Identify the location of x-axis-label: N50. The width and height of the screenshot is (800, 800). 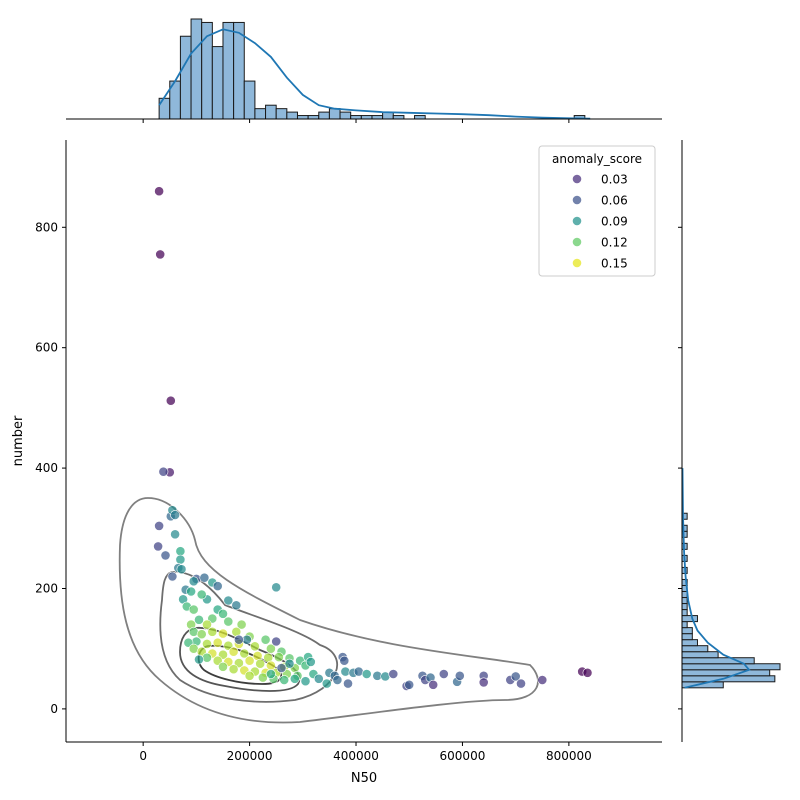
(364, 778).